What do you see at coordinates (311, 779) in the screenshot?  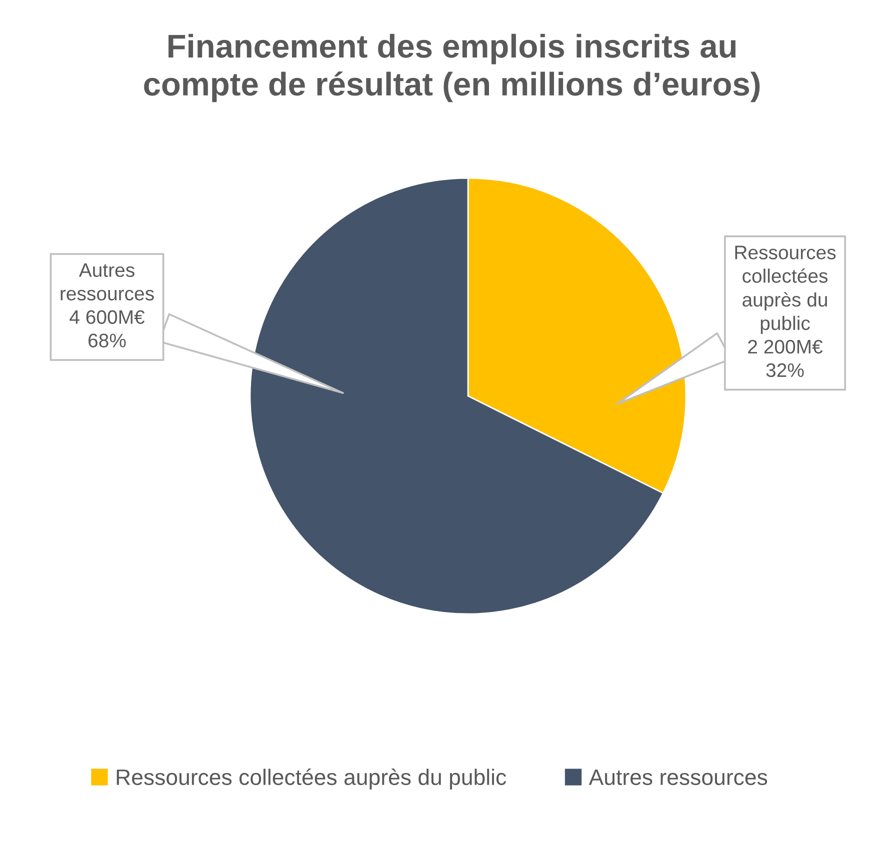 I see `legend-label: Ressources collectées auprès du public` at bounding box center [311, 779].